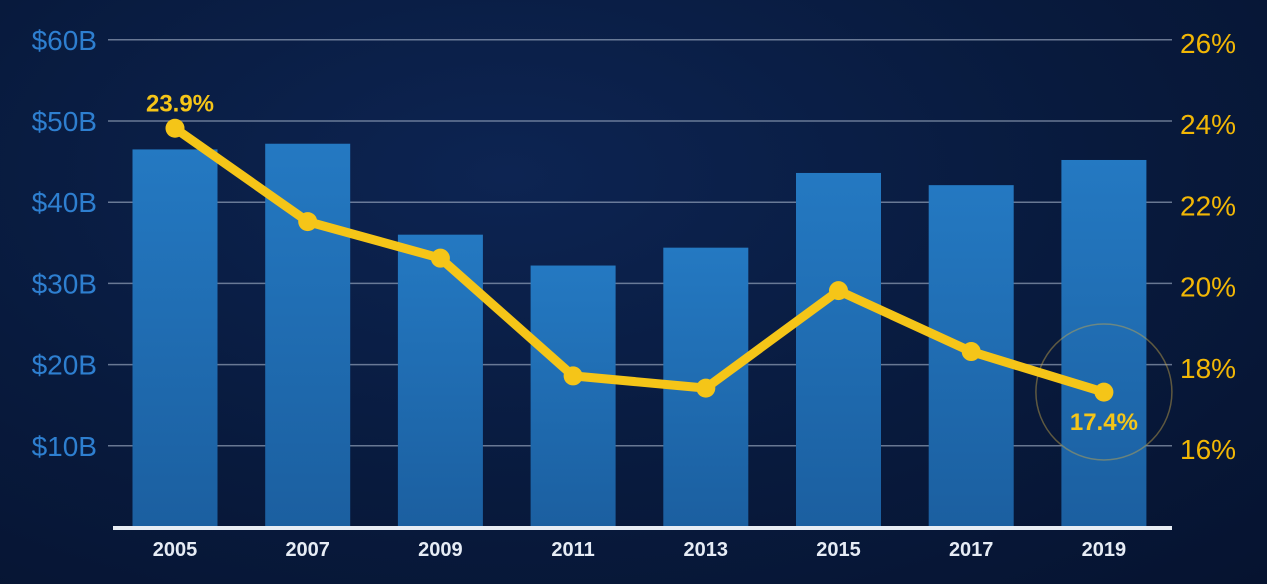  I want to click on data-label-2019: 17.4%, so click(1104, 422).